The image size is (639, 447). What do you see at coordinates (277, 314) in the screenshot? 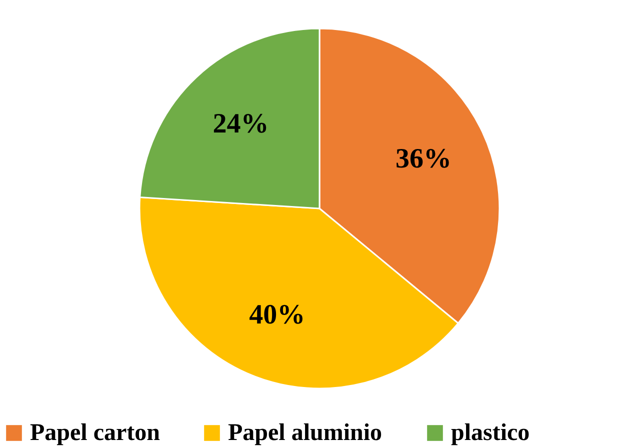
I see `data-label: 40%` at bounding box center [277, 314].